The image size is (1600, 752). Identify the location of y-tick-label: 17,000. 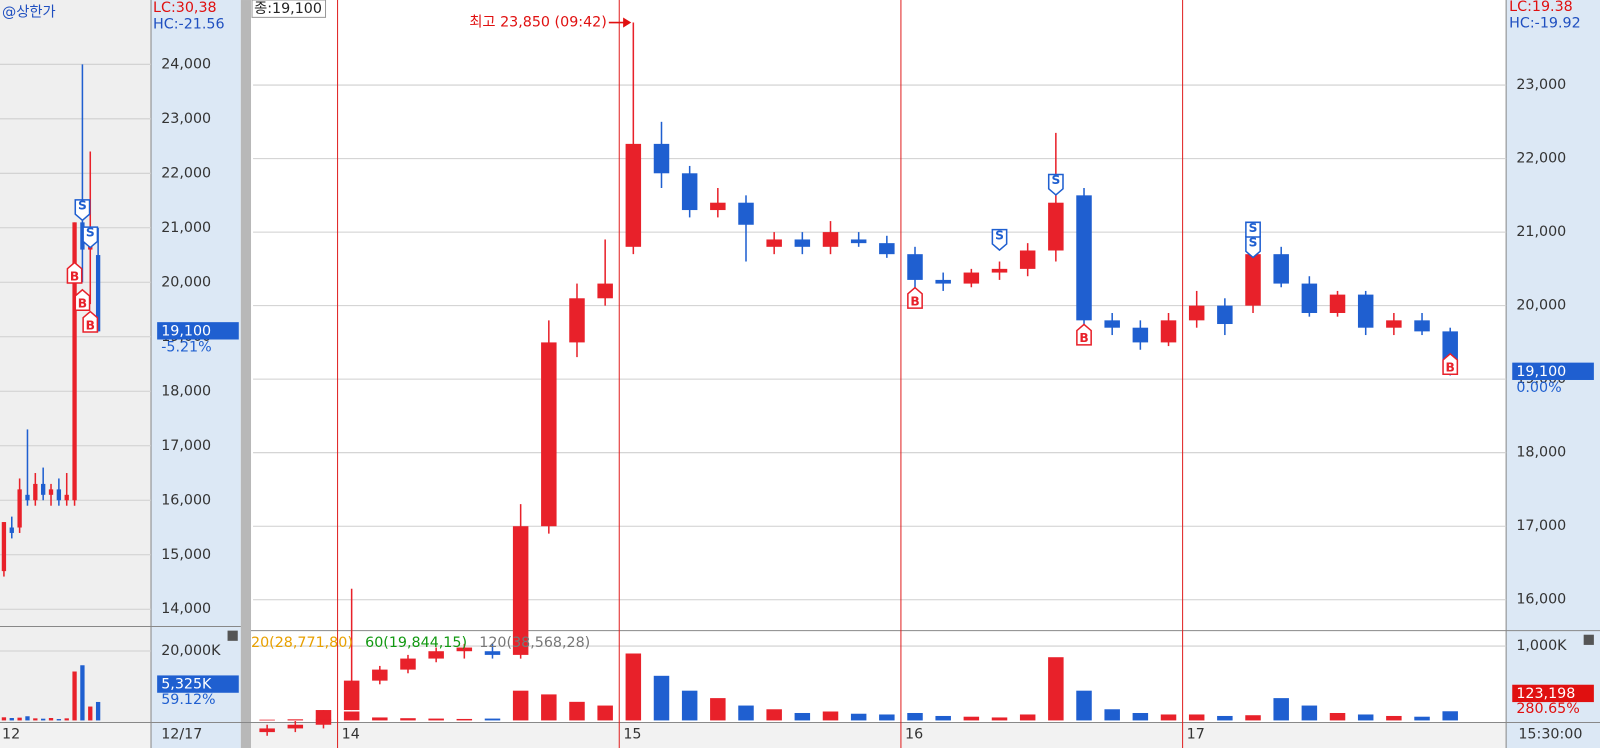
(1541, 526).